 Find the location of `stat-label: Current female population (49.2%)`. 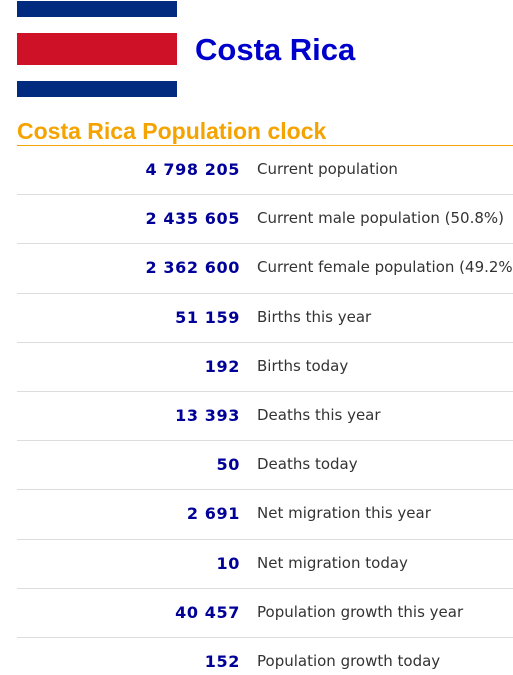

stat-label: Current female population (49.2%) is located at coordinates (385, 267).